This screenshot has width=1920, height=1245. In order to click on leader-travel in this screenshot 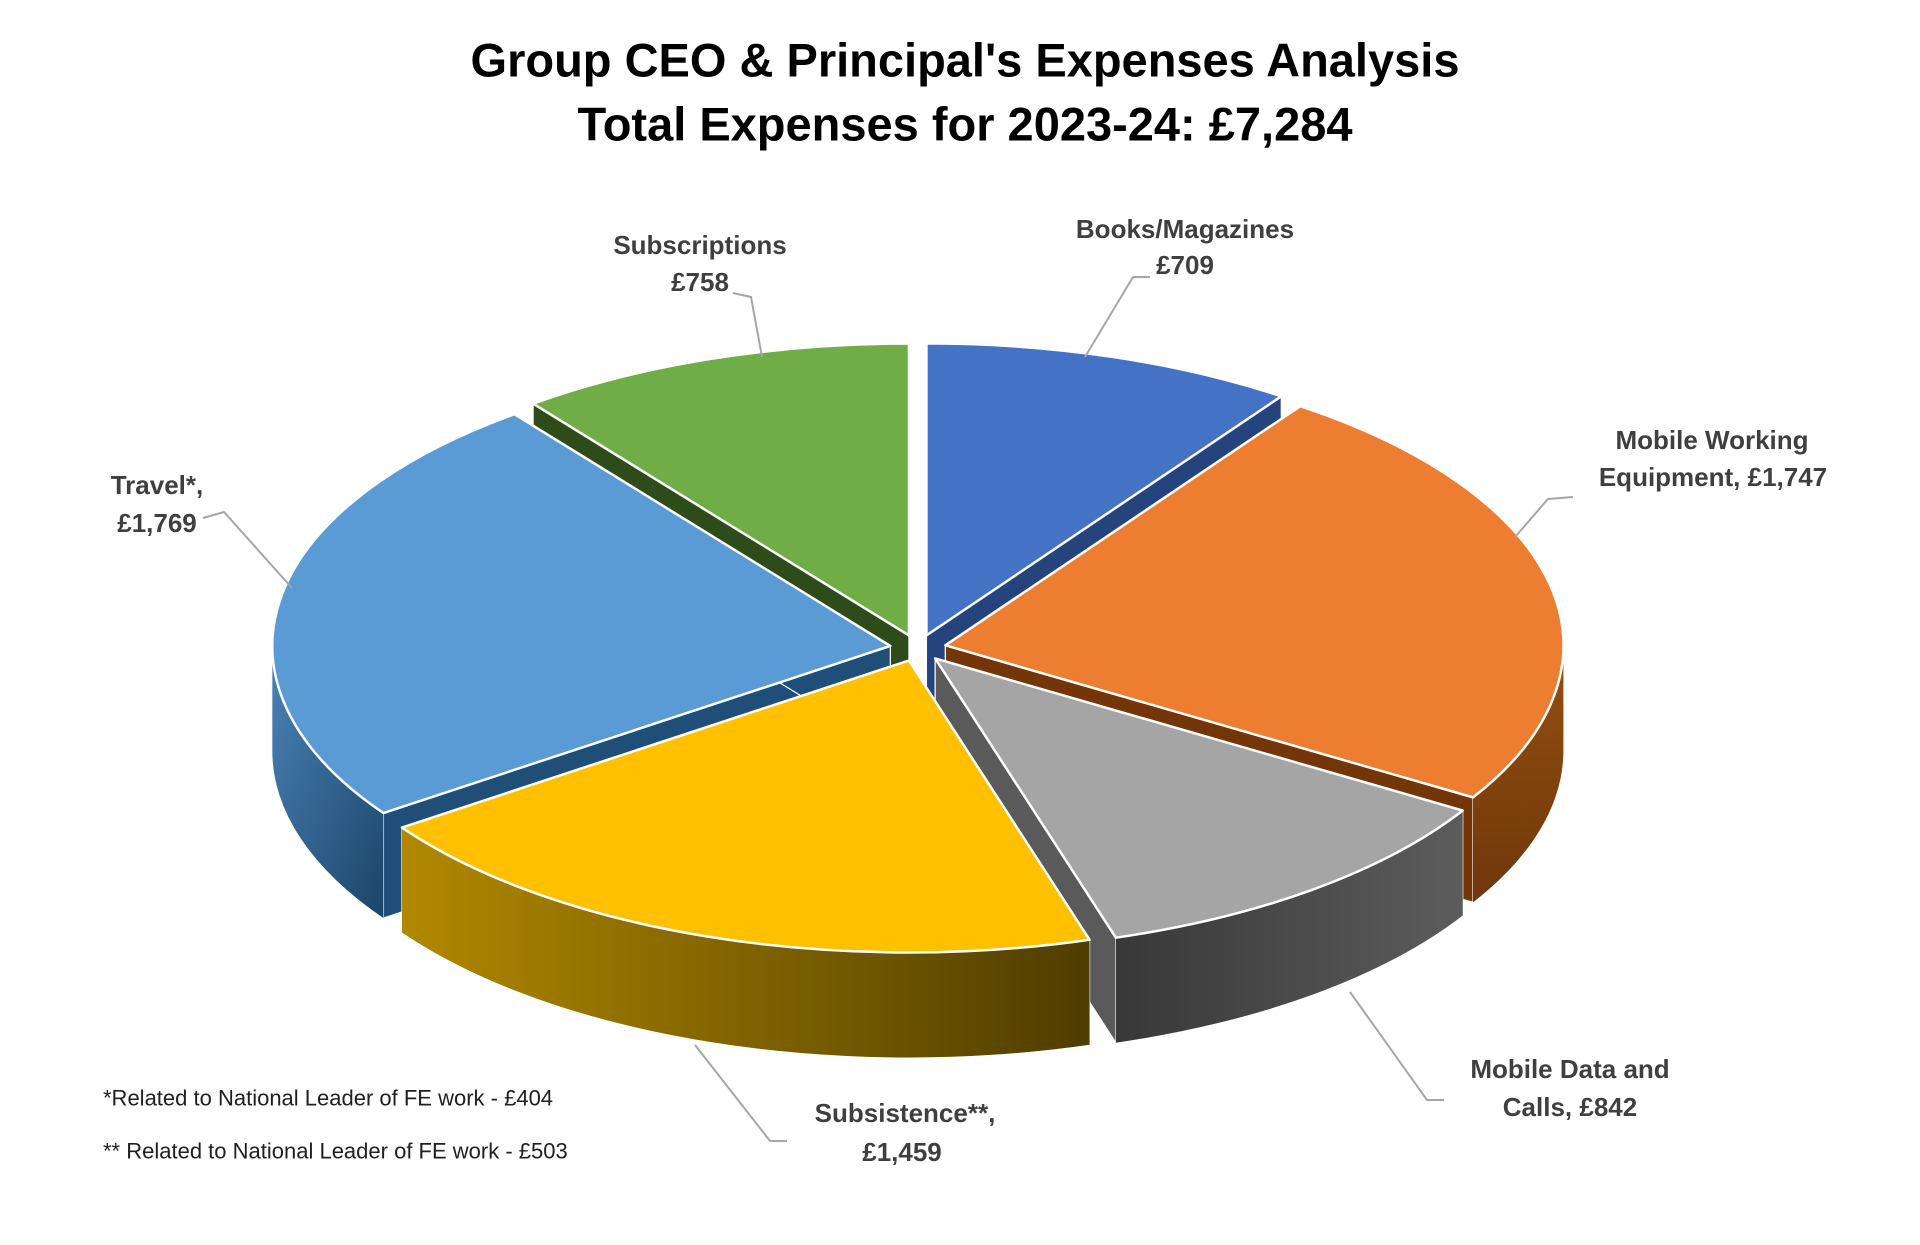, I will do `click(247, 549)`.